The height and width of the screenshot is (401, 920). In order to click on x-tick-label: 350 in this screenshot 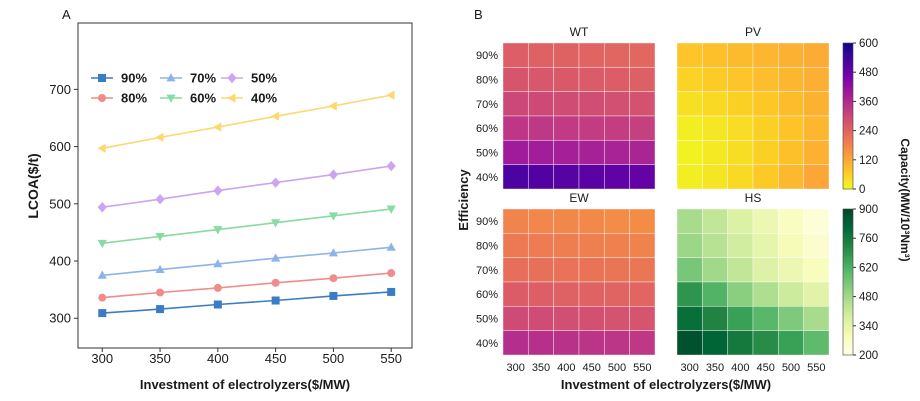, I will do `click(160, 358)`.